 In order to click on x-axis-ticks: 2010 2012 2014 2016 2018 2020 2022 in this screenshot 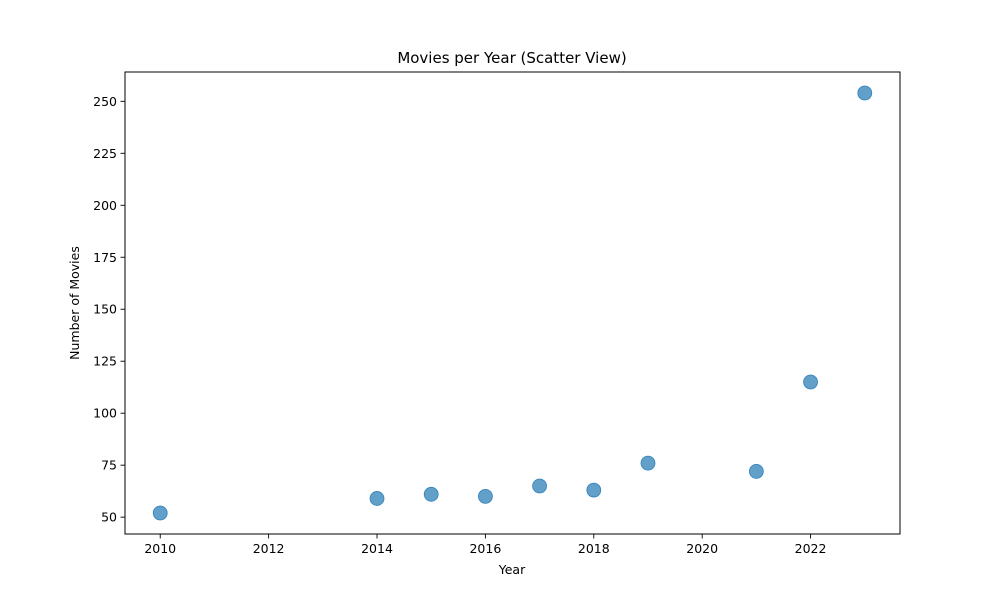, I will do `click(485, 545)`.